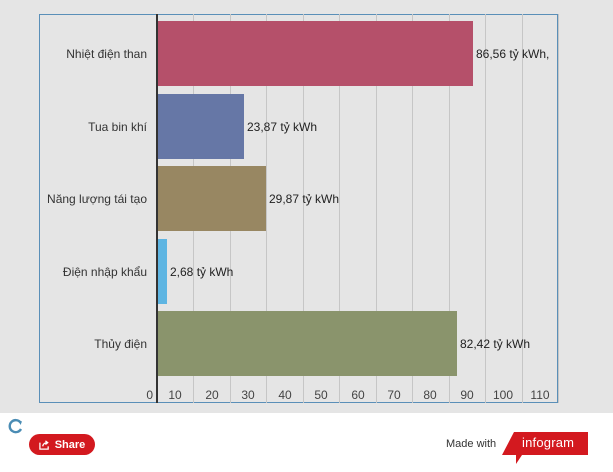 The height and width of the screenshot is (472, 613). Describe the element at coordinates (175, 395) in the screenshot. I see `x-tick-label: 10` at that location.